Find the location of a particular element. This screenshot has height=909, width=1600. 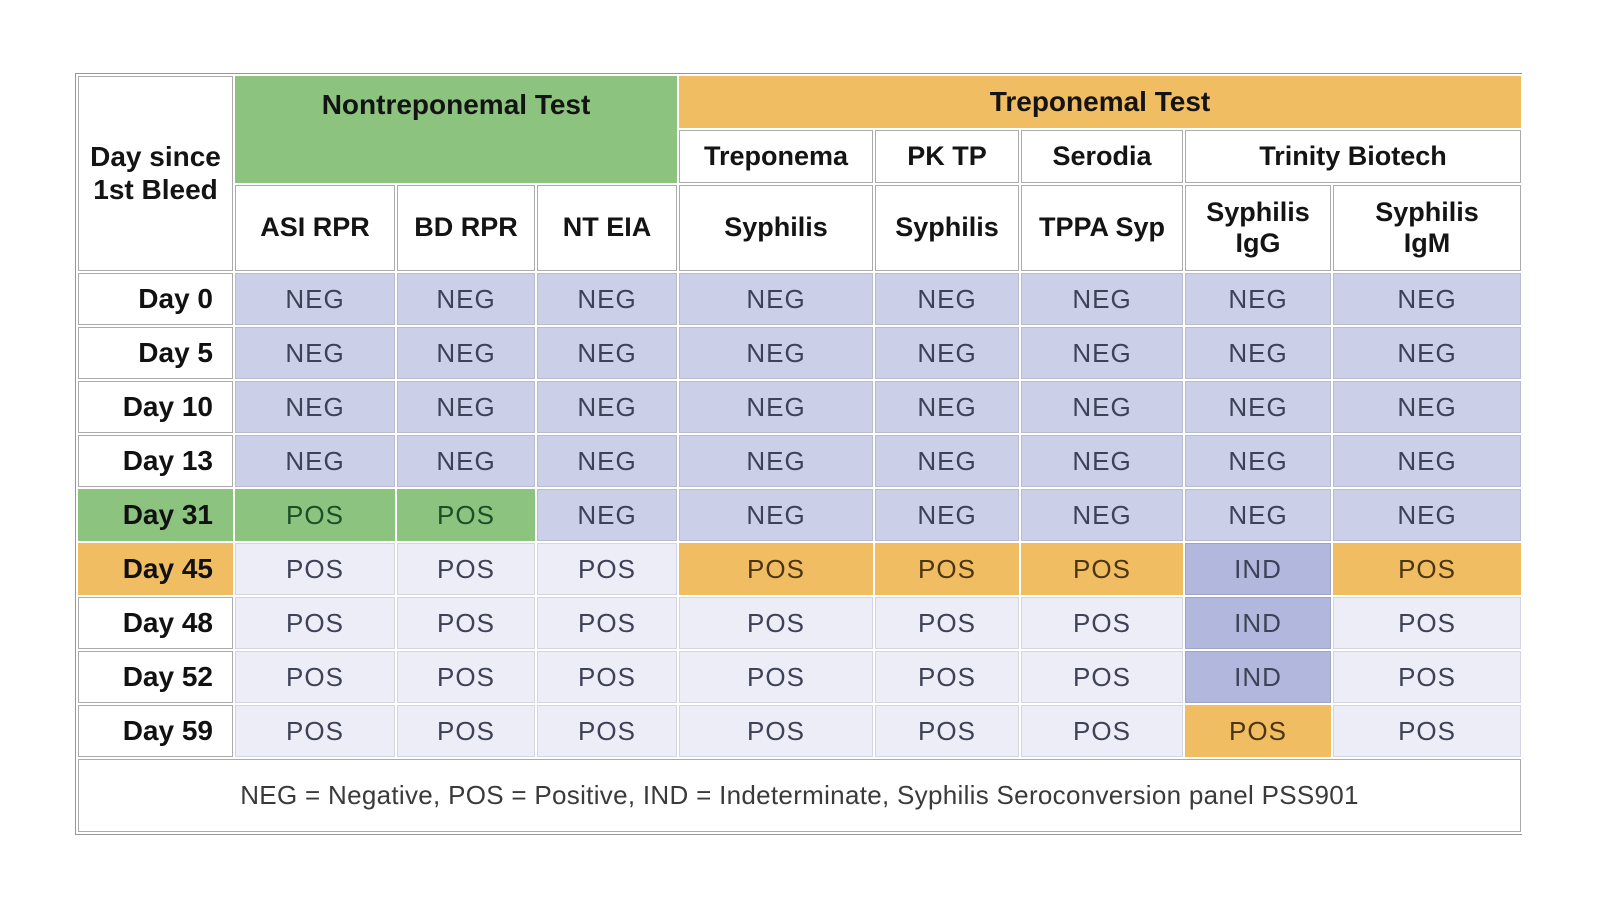

vendor-header-pk-tp: PK TP is located at coordinates (947, 156).